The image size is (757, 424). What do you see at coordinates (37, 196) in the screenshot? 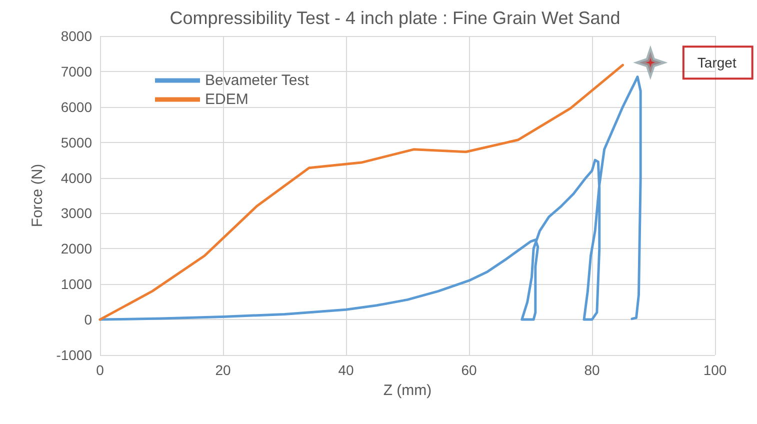
I see `y-axis-title: Force (N)` at bounding box center [37, 196].